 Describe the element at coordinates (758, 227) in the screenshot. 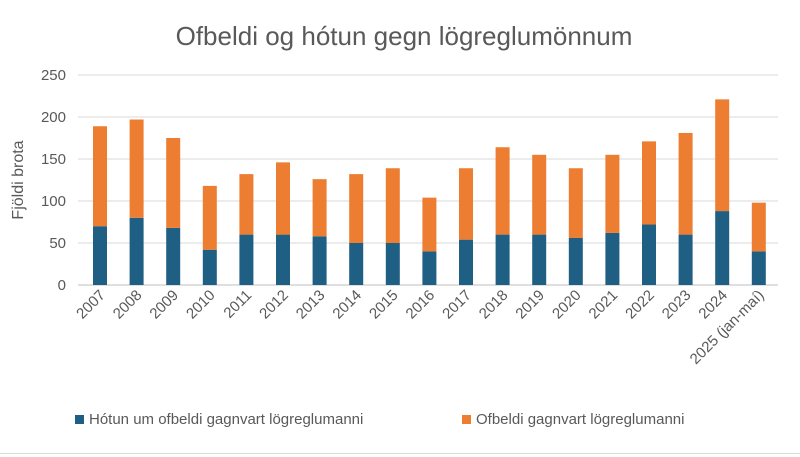

I see `bar-ofbeldi-2025` at that location.